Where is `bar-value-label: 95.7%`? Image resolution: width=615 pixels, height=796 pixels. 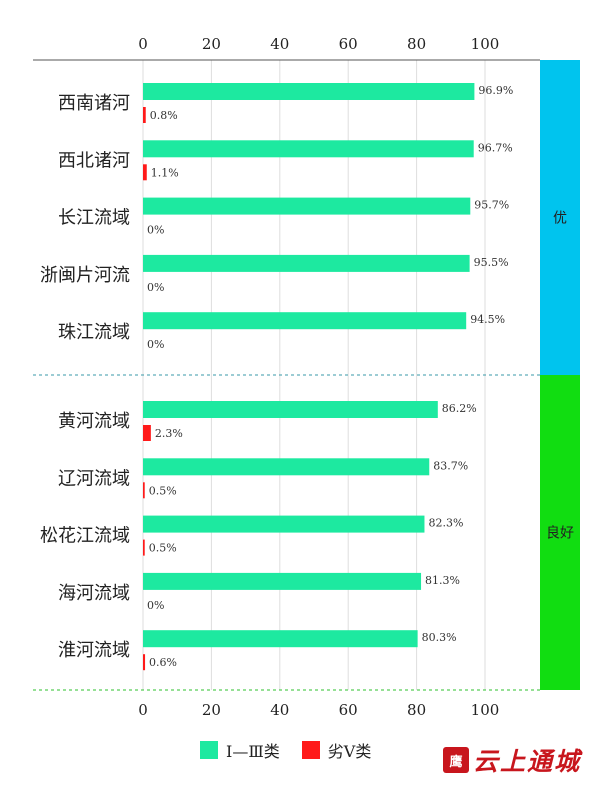 bar-value-label: 95.7% is located at coordinates (491, 205).